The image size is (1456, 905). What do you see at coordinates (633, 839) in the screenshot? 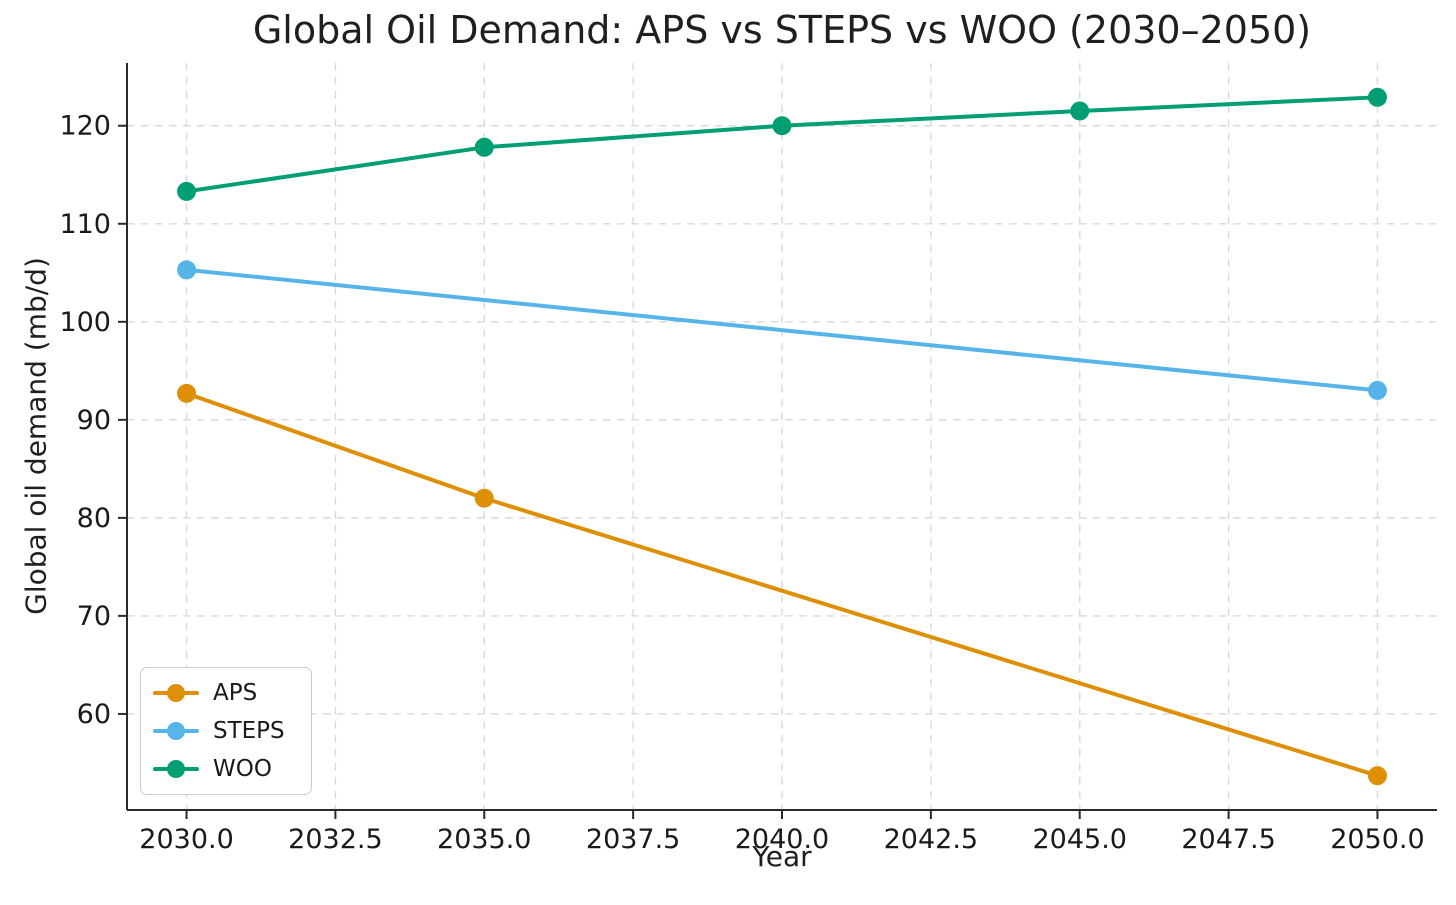
I see `x-tick-label: 2037.5` at bounding box center [633, 839].